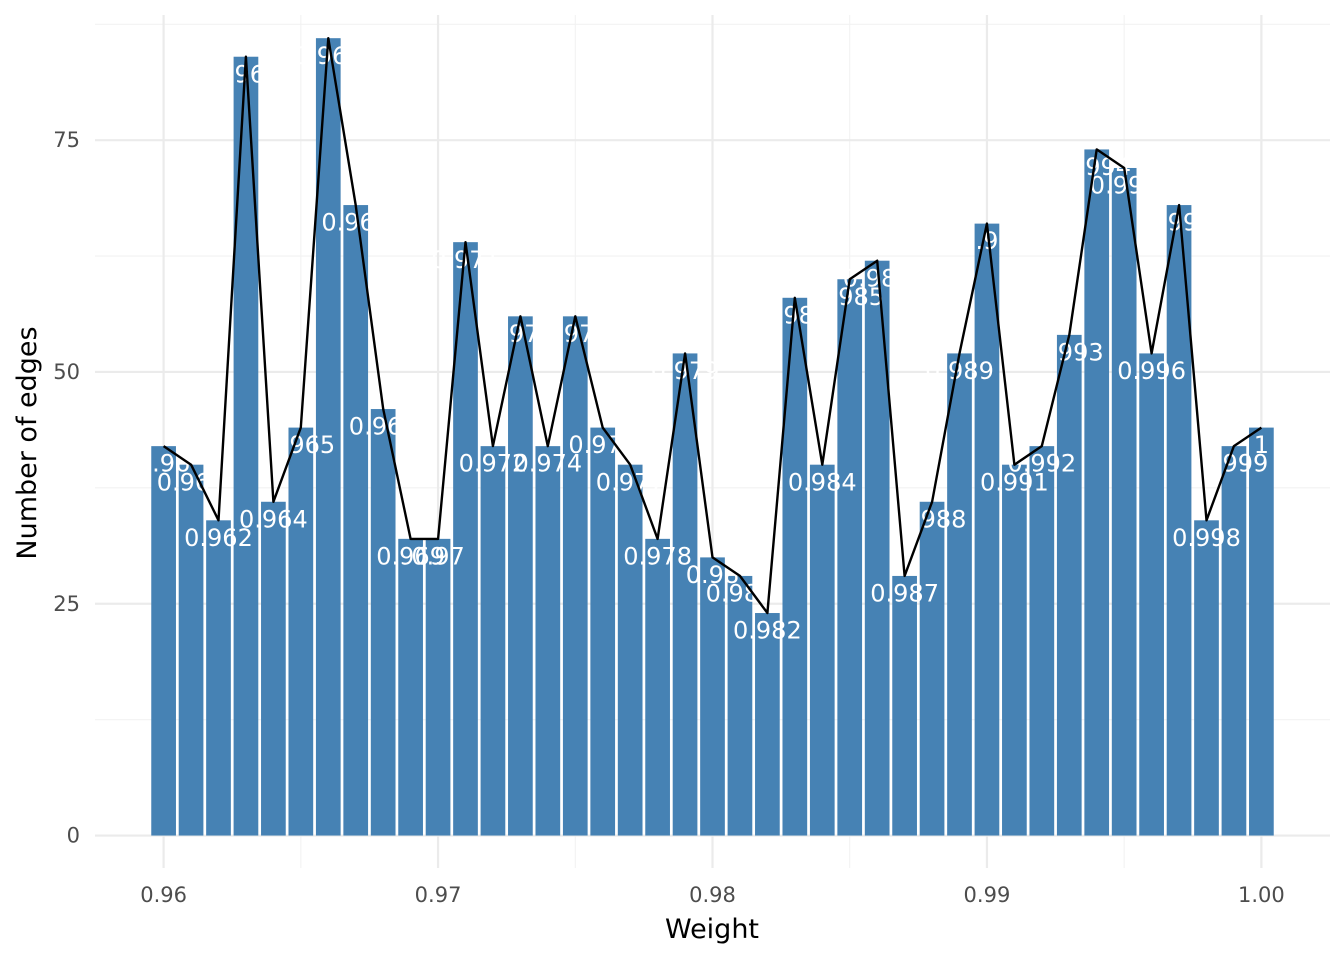 The image size is (1344, 960). I want to click on bar-value-label: 0.991, so click(1014, 482).